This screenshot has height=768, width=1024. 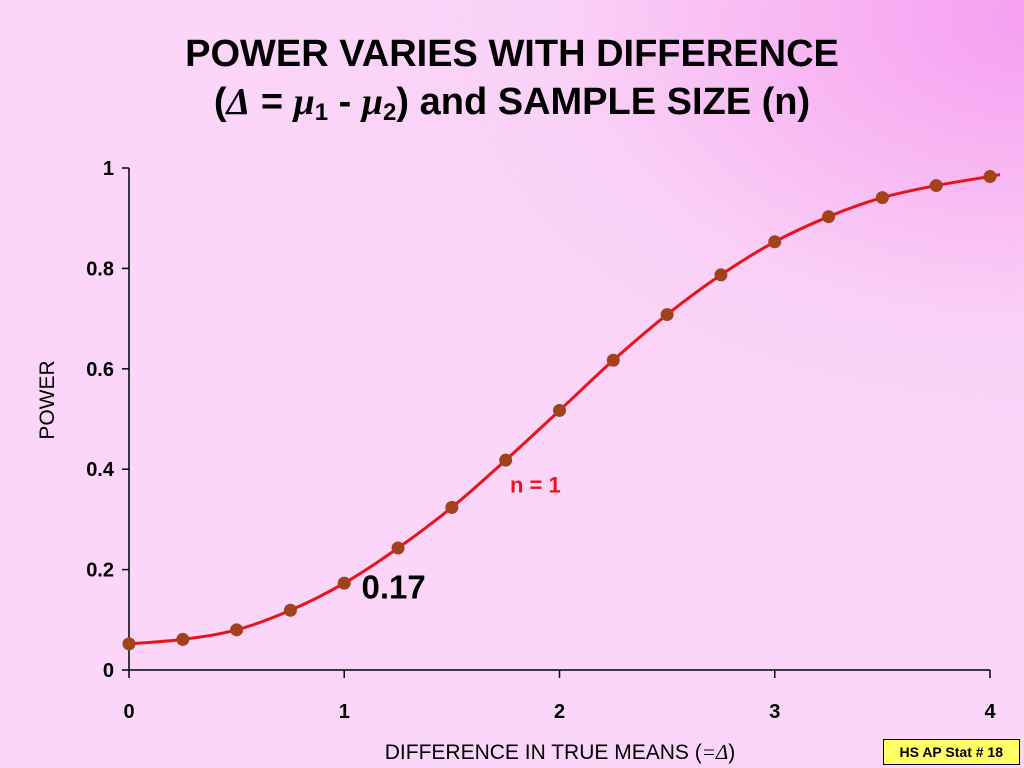 What do you see at coordinates (951, 752) in the screenshot?
I see `slide-number-badge: HS AP Stat # 18` at bounding box center [951, 752].